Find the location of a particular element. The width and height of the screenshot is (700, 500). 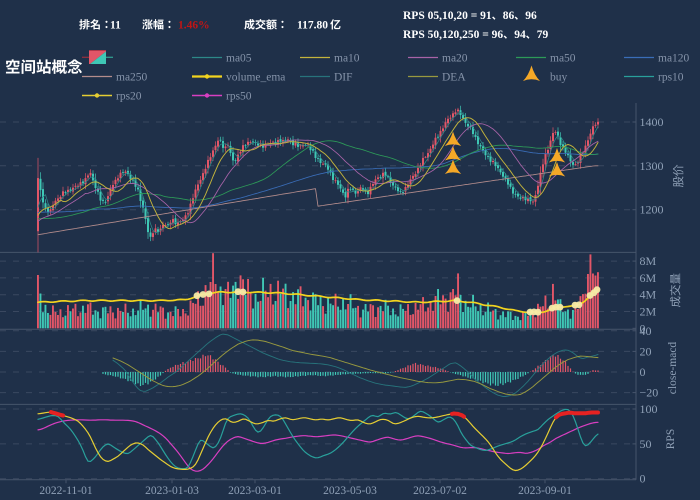

svg-text: rps20 is located at coordinates (129, 97).